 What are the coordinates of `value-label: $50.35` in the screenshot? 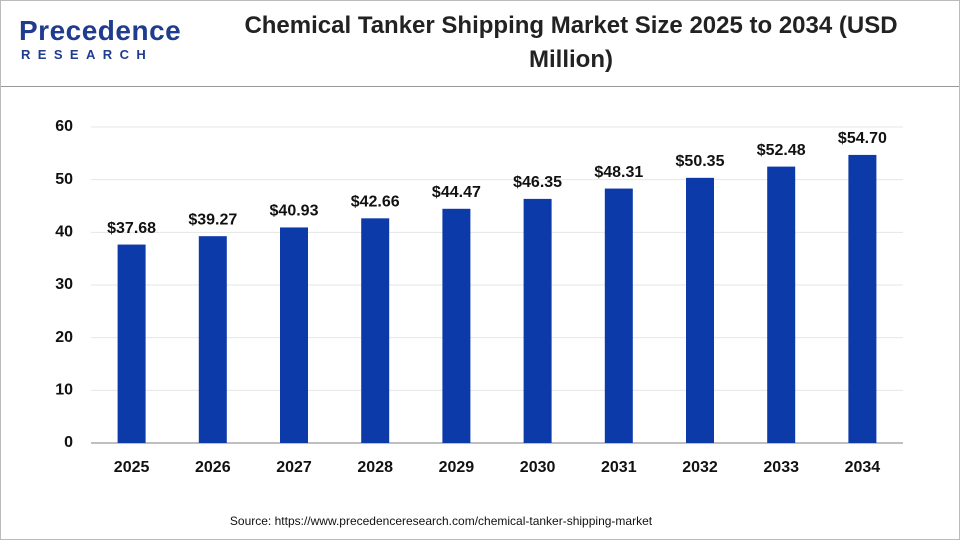 It's located at (700, 161).